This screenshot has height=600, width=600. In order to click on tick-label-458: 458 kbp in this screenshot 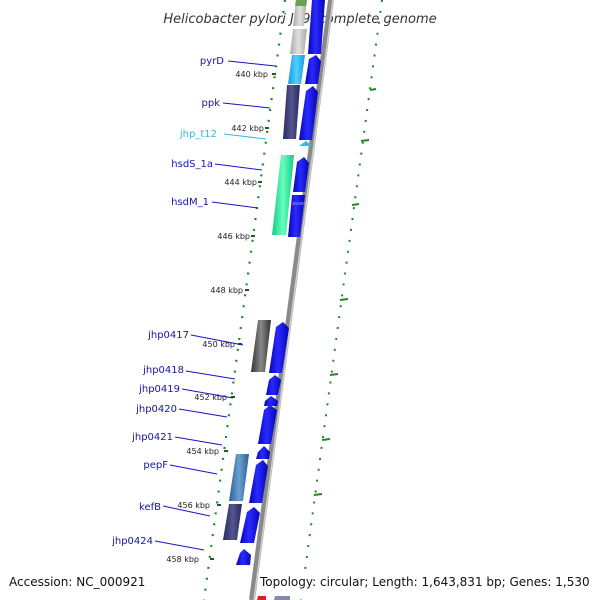, I will do `click(182, 559)`.